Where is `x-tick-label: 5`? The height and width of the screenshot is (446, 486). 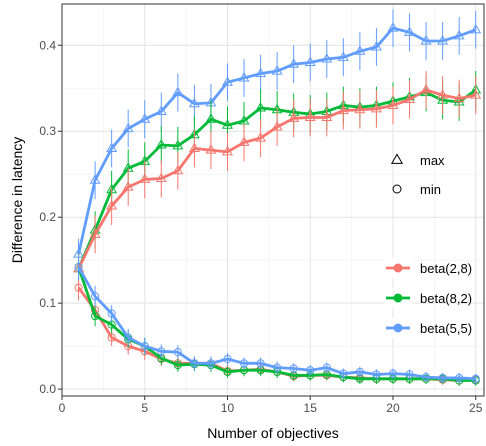 x-tick-label: 5 is located at coordinates (144, 408).